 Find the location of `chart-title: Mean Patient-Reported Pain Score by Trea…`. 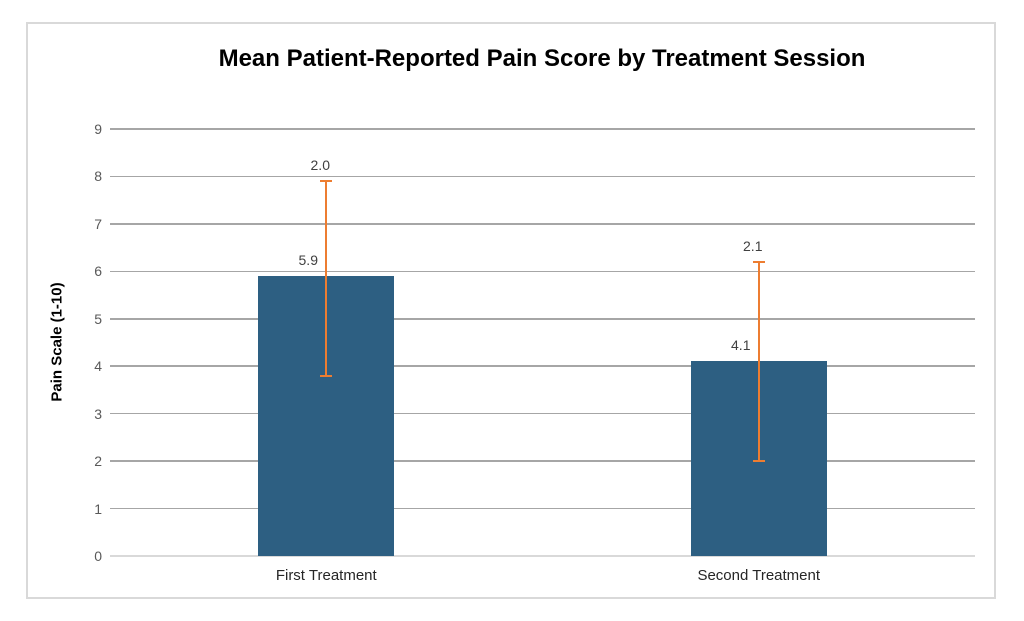

chart-title: Mean Patient-Reported Pain Score by Trea… is located at coordinates (542, 58).